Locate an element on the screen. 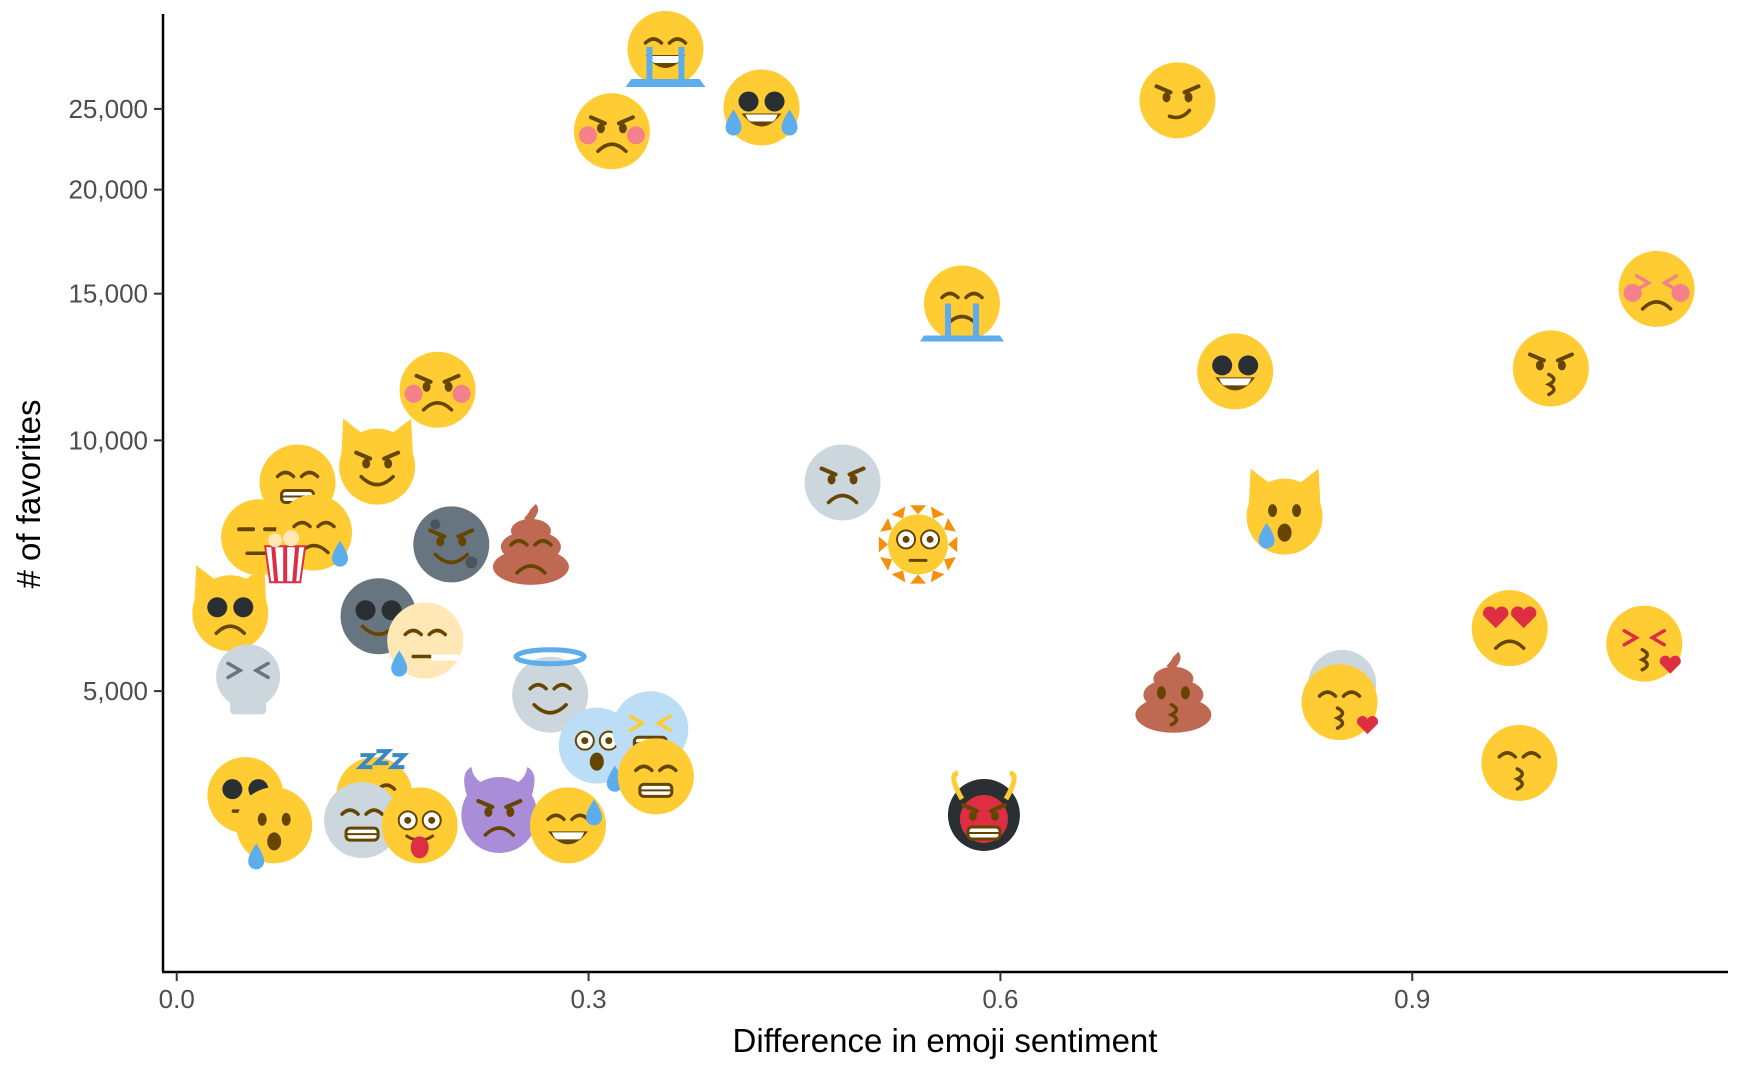 The width and height of the screenshot is (1740, 1070). y-tick-label: 5,000 is located at coordinates (115, 691).